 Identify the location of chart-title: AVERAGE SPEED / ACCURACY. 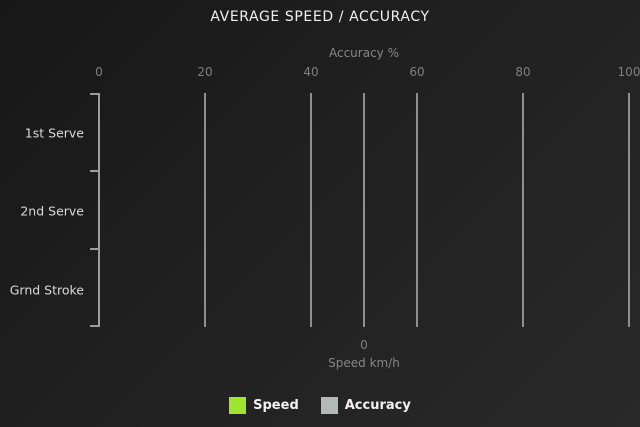
(320, 17).